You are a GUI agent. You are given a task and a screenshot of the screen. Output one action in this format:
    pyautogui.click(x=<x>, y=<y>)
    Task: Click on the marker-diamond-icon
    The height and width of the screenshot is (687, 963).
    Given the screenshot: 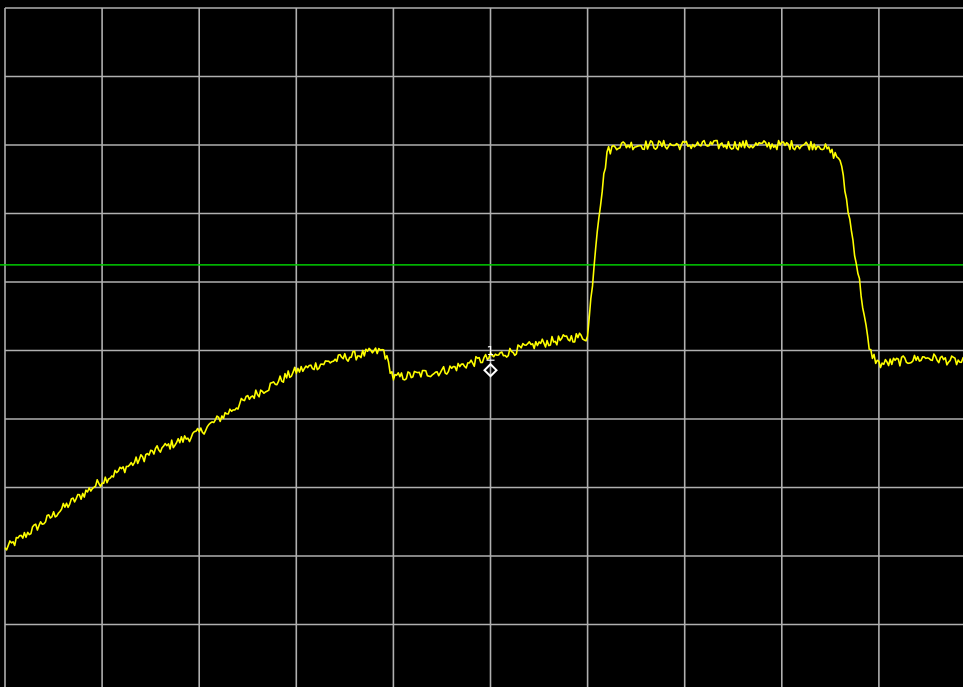 What is the action you would take?
    pyautogui.click(x=490, y=370)
    